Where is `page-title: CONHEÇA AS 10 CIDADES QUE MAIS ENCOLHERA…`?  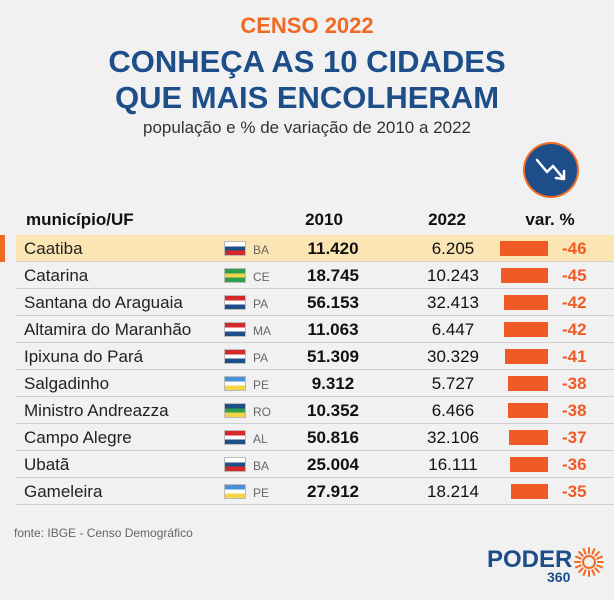
page-title: CONHEÇA AS 10 CIDADES QUE MAIS ENCOLHERA… is located at coordinates (307, 80).